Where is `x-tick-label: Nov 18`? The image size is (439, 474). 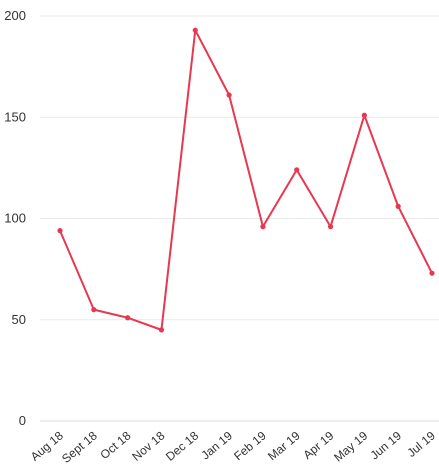 x-tick-label: Nov 18 is located at coordinates (148, 445).